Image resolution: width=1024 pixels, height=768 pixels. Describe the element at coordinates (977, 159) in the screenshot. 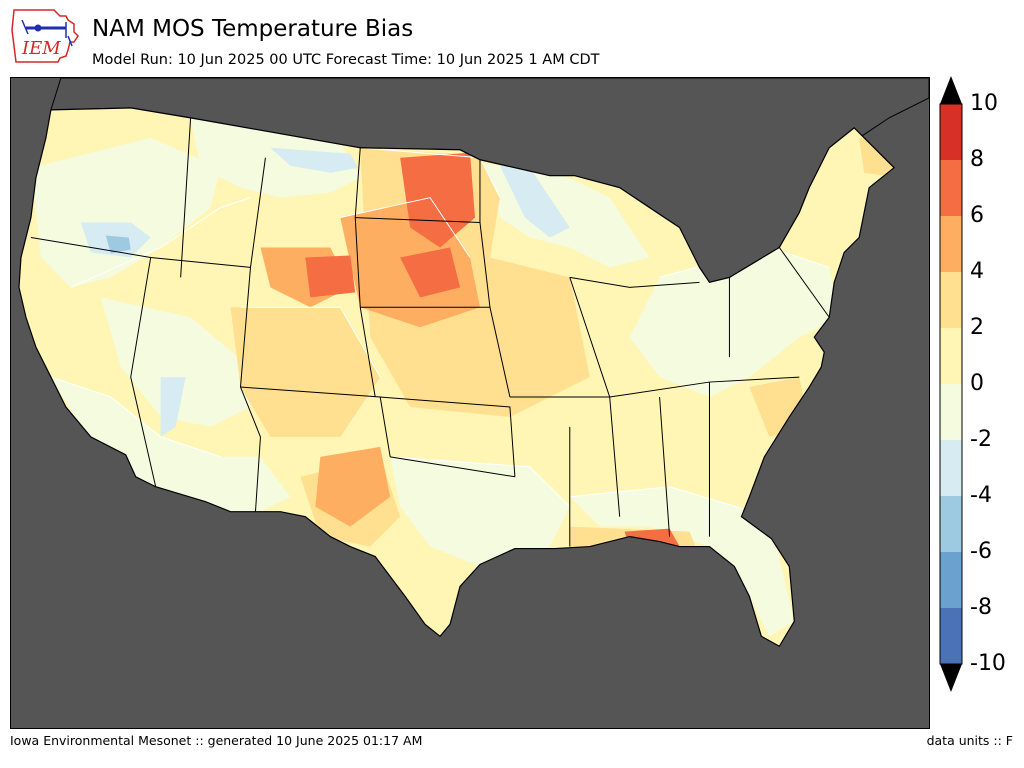

I see `colorbar-tick-label: 8` at that location.